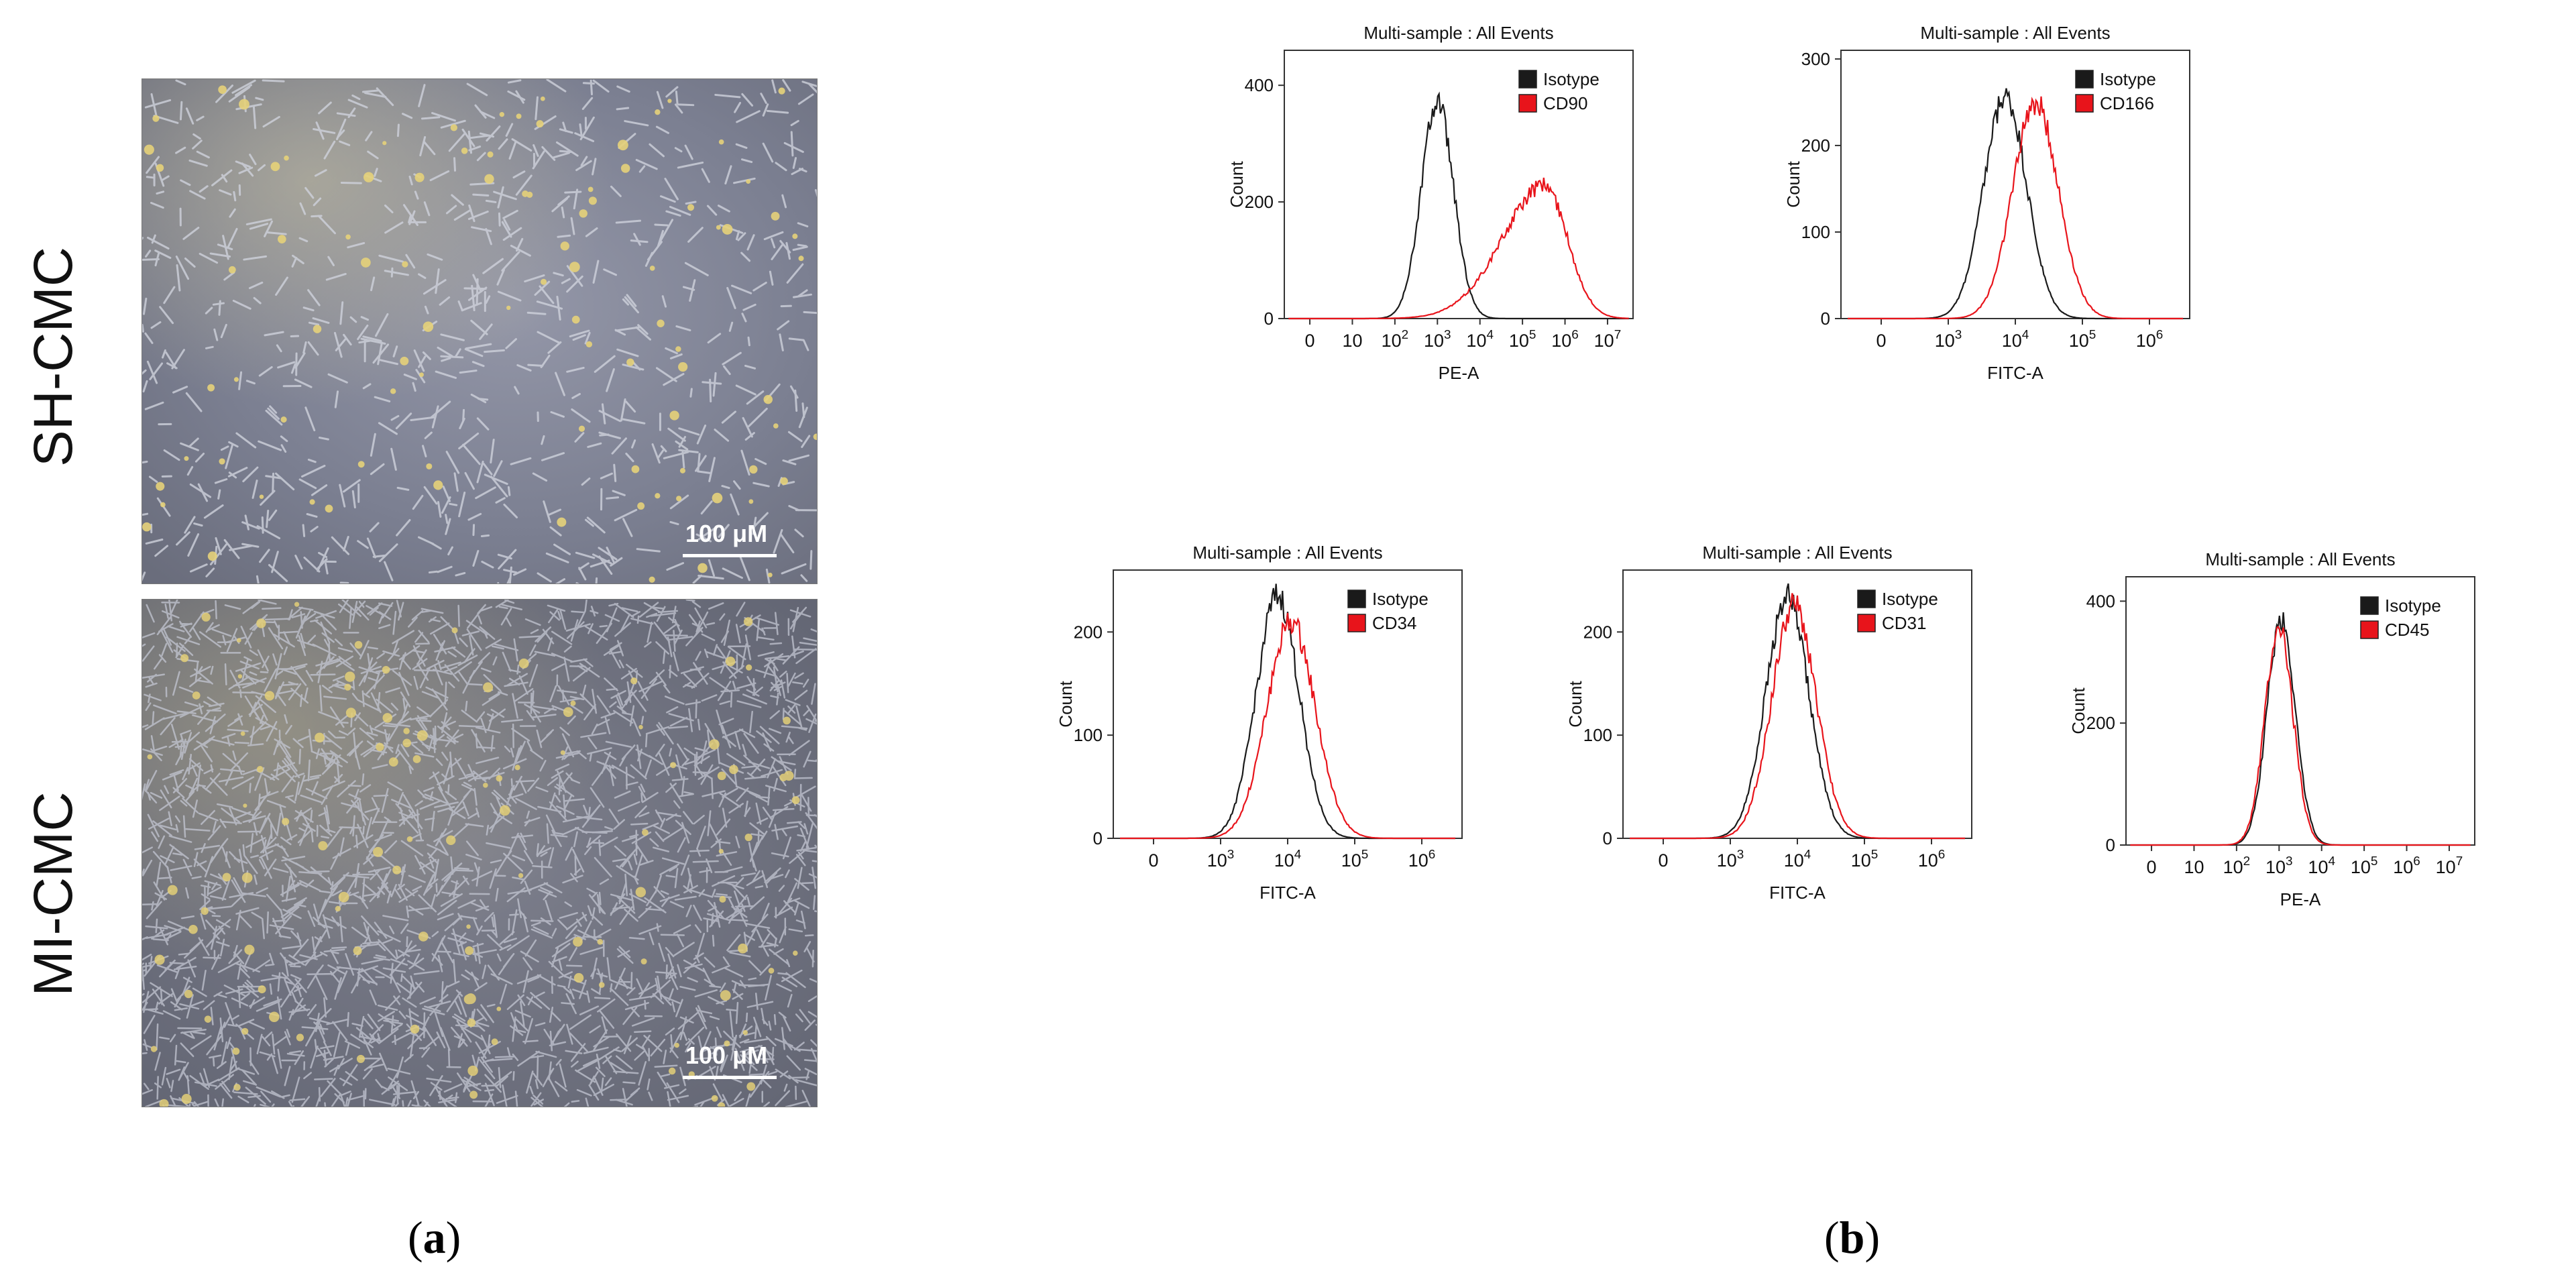  I want to click on legend-swatch-isotype, so click(2084, 79).